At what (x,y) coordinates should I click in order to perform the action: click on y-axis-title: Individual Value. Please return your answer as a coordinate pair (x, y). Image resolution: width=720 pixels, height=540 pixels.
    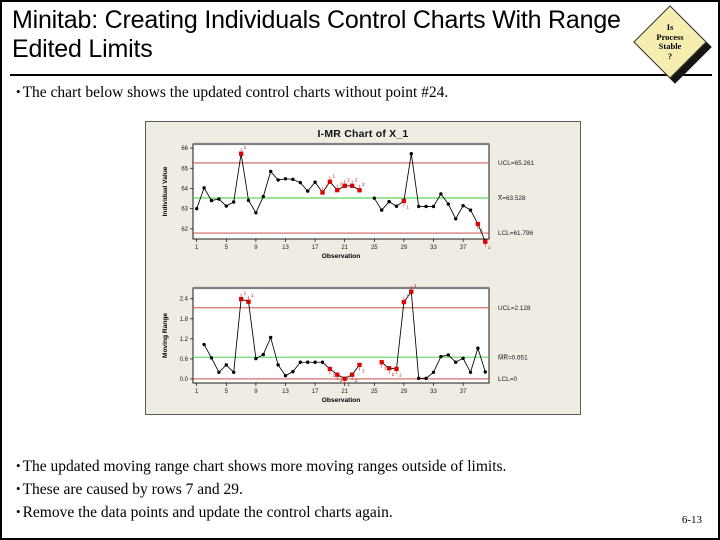
    Looking at the image, I should click on (165, 191).